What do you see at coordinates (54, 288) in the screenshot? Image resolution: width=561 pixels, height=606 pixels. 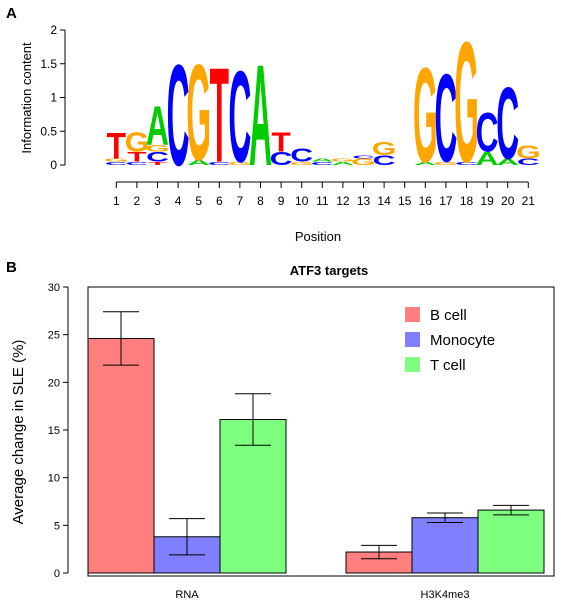 I see `bar-y-tick-label: 30` at bounding box center [54, 288].